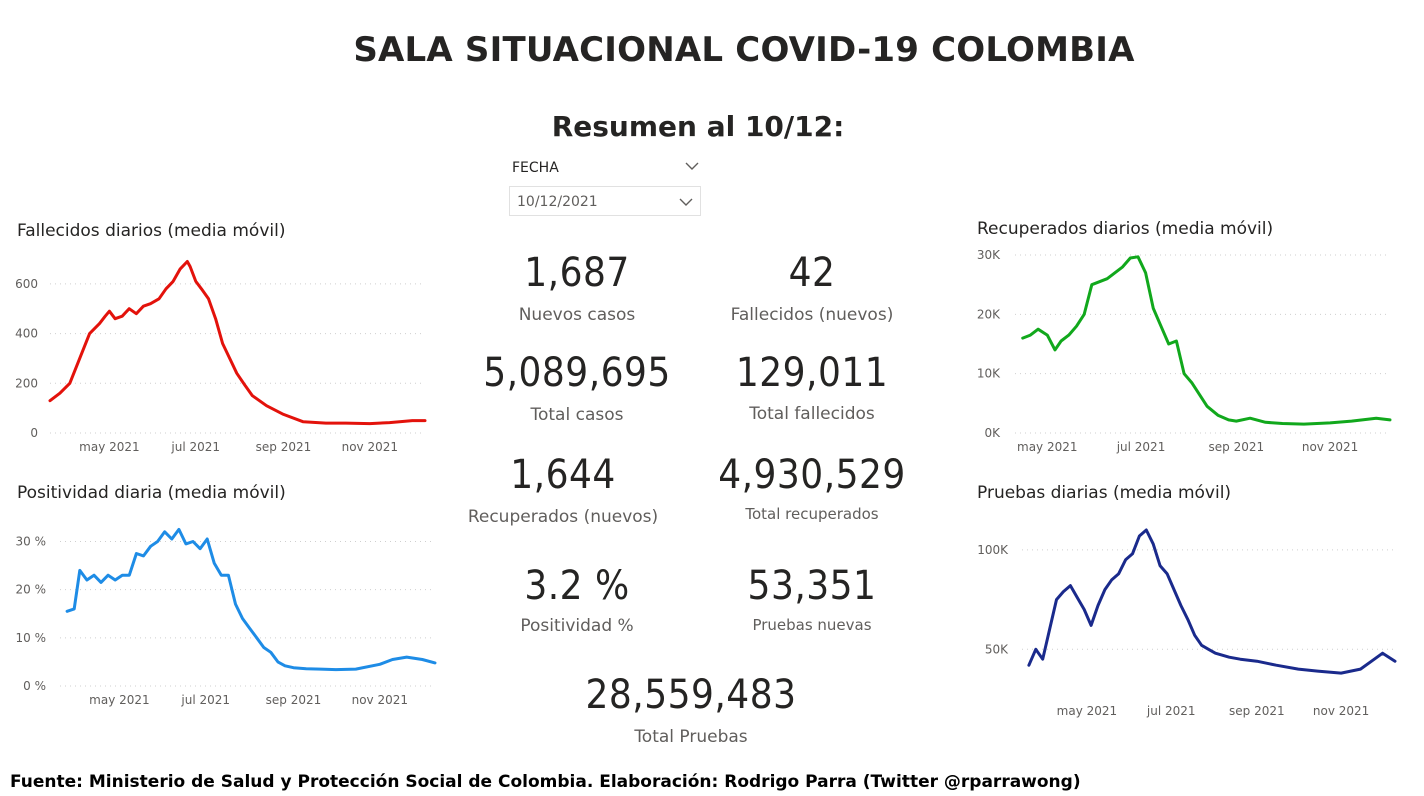 The width and height of the screenshot is (1424, 796). What do you see at coordinates (989, 374) in the screenshot?
I see `y-tick-label: 10K` at bounding box center [989, 374].